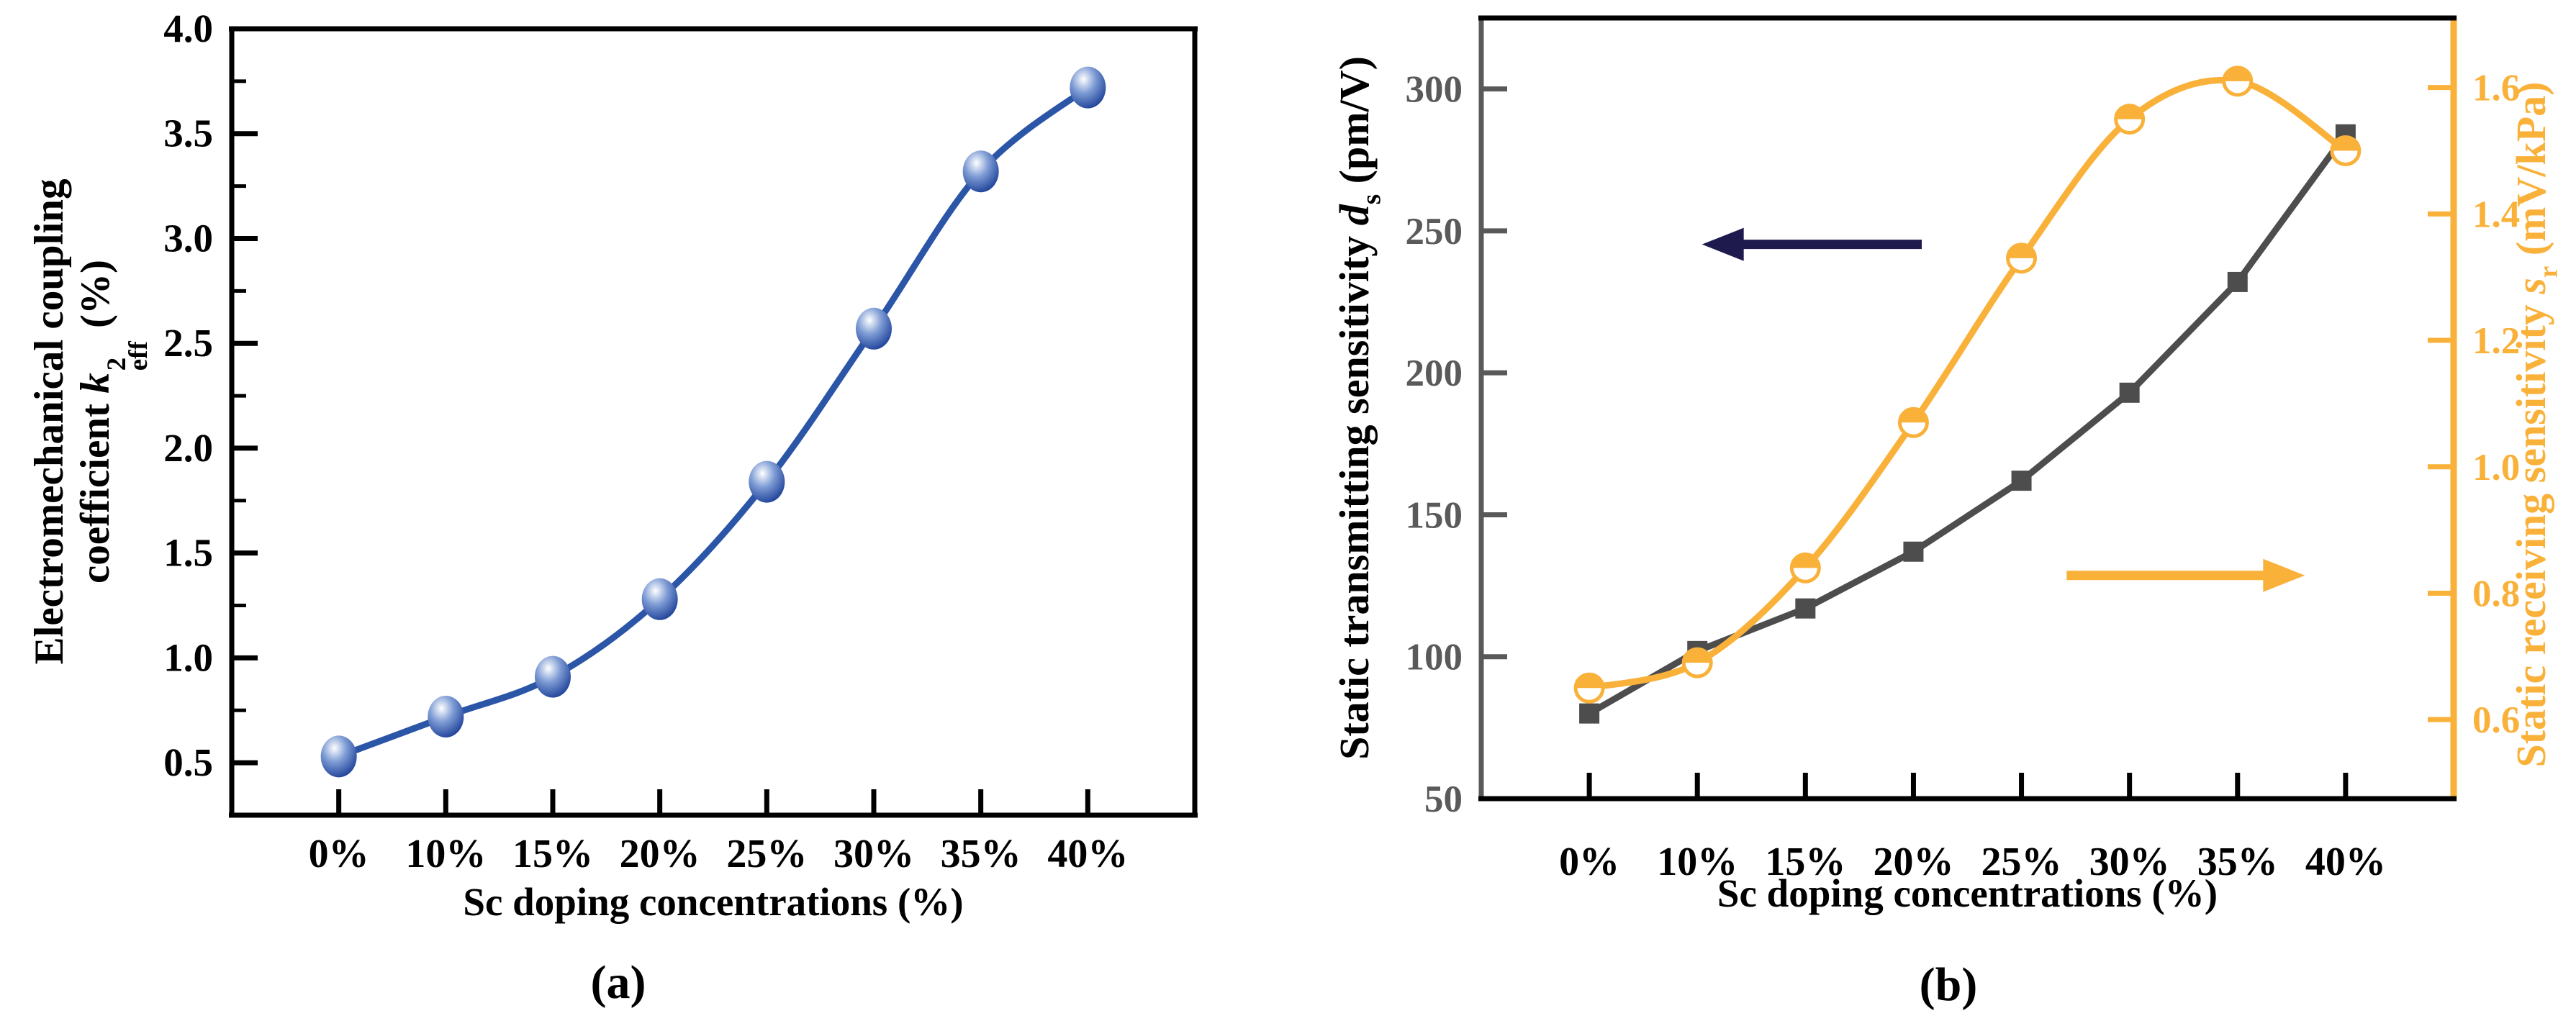 This screenshot has height=1026, width=2576. Describe the element at coordinates (2536, 425) in the screenshot. I see `y-axis-title-b-right: Static receiving sensitivity sr (mV/kPa)` at that location.